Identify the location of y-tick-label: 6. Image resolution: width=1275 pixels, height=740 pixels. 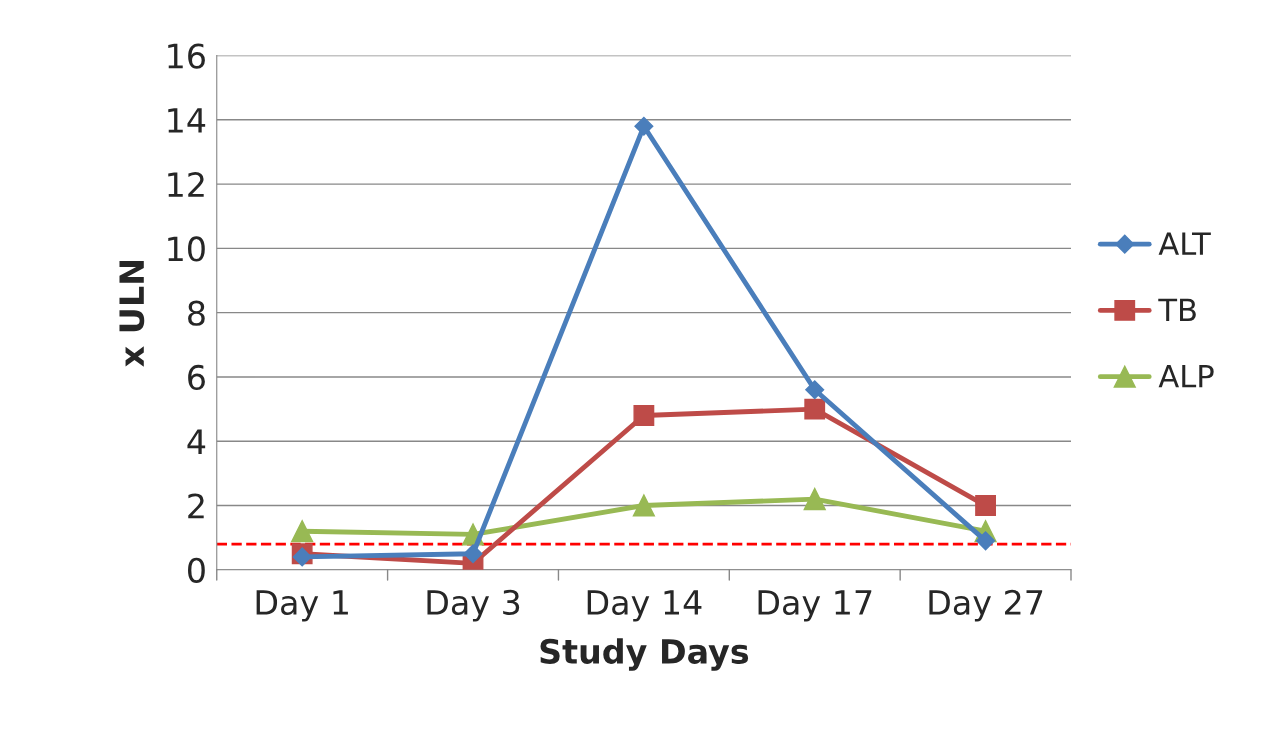
(196, 377).